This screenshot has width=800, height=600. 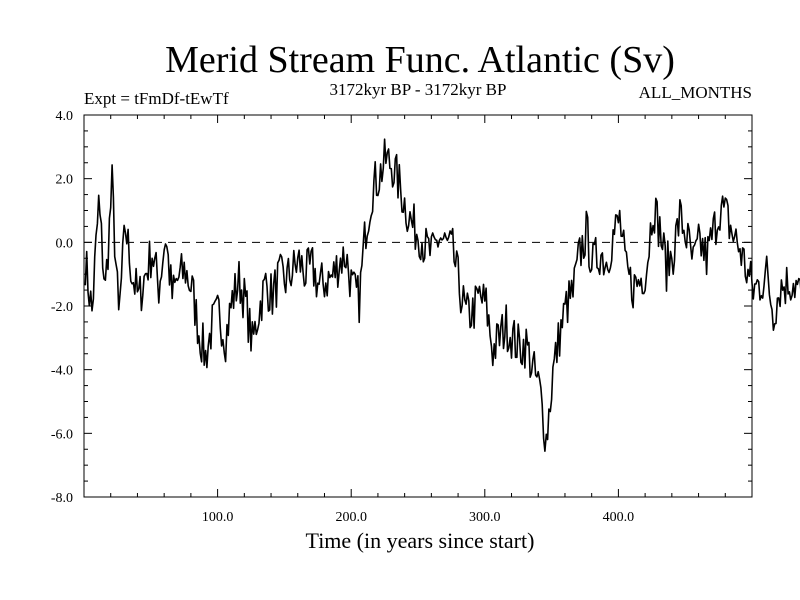 I want to click on x-tick-label: 400.0, so click(x=619, y=517).